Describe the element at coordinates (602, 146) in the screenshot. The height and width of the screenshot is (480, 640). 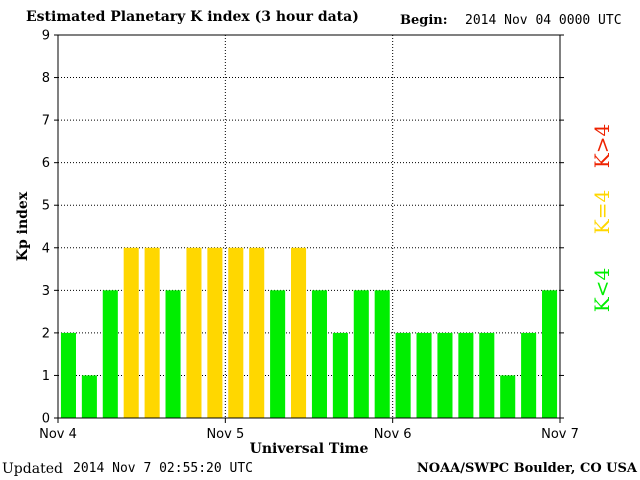
I see `legend-above: K>4` at that location.